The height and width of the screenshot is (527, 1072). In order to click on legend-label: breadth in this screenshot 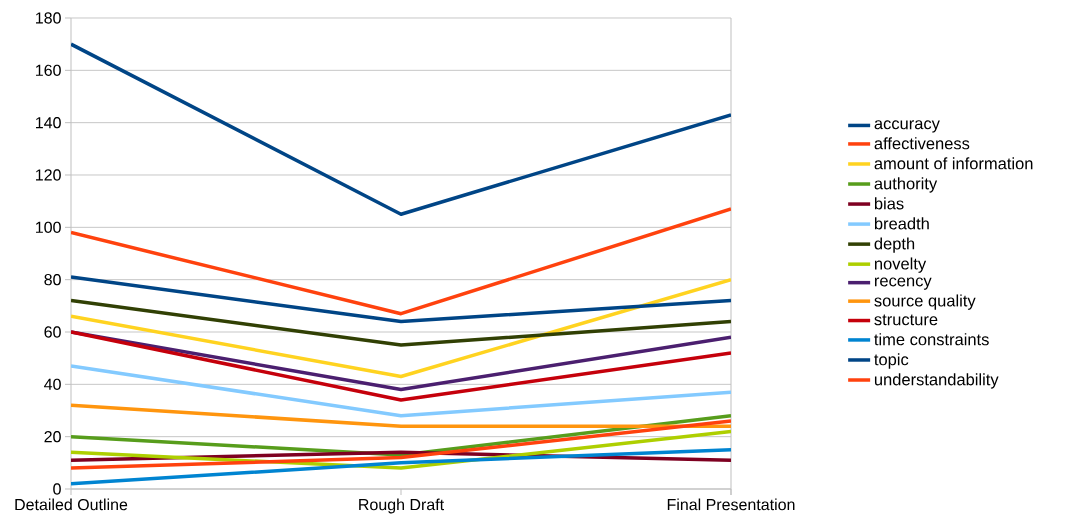, I will do `click(901, 223)`.